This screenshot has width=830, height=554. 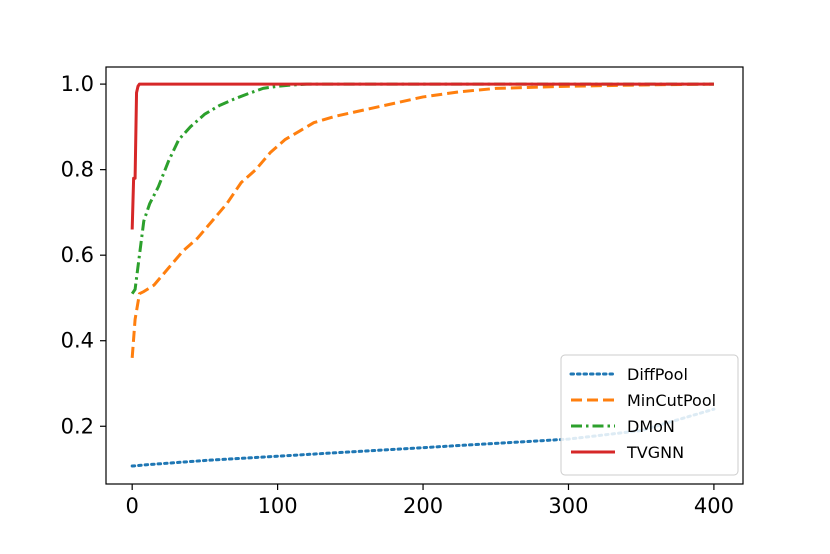 What do you see at coordinates (423, 506) in the screenshot?
I see `x-tick-label: 200` at bounding box center [423, 506].